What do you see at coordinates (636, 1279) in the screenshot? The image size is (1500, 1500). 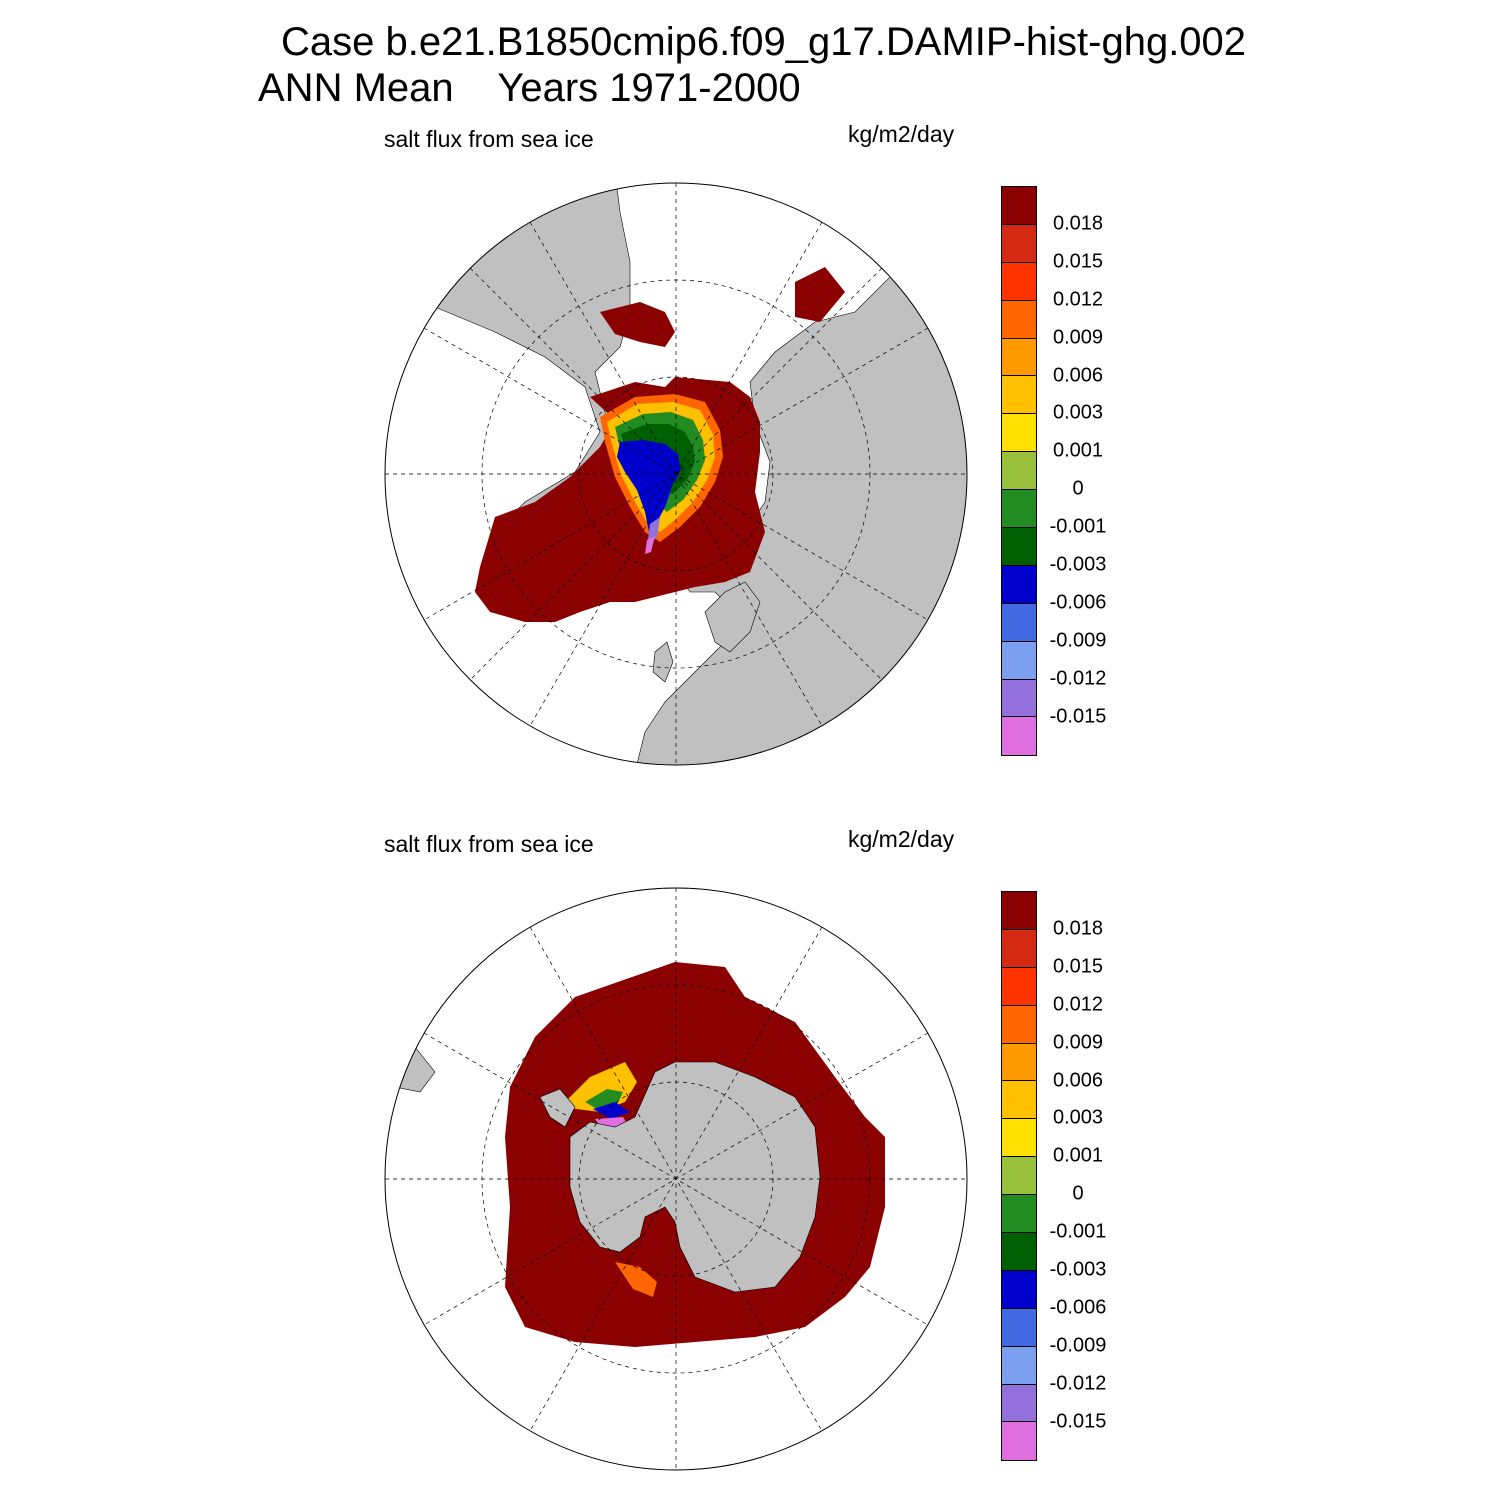 I see `salt-flux-orange-tongue` at bounding box center [636, 1279].